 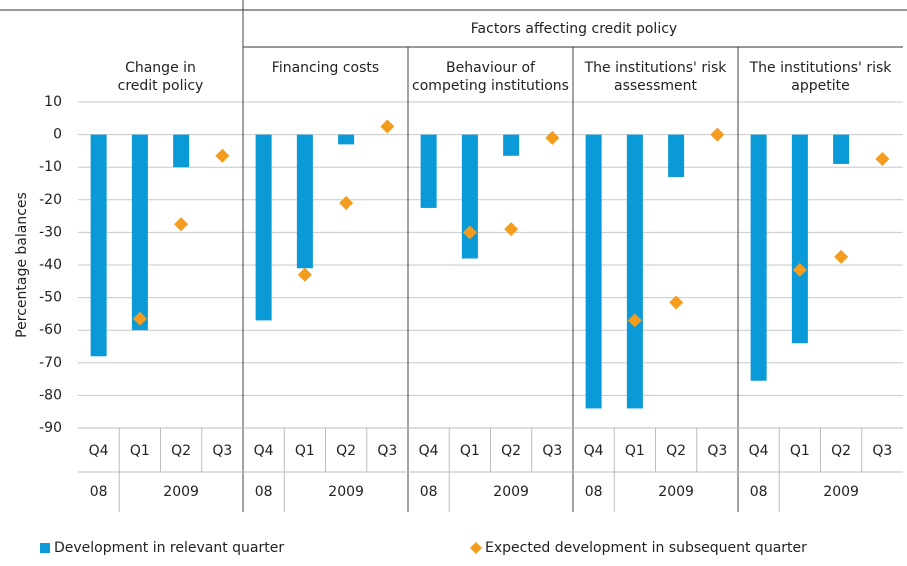 What do you see at coordinates (655, 86) in the screenshot?
I see `group-label: assessment` at bounding box center [655, 86].